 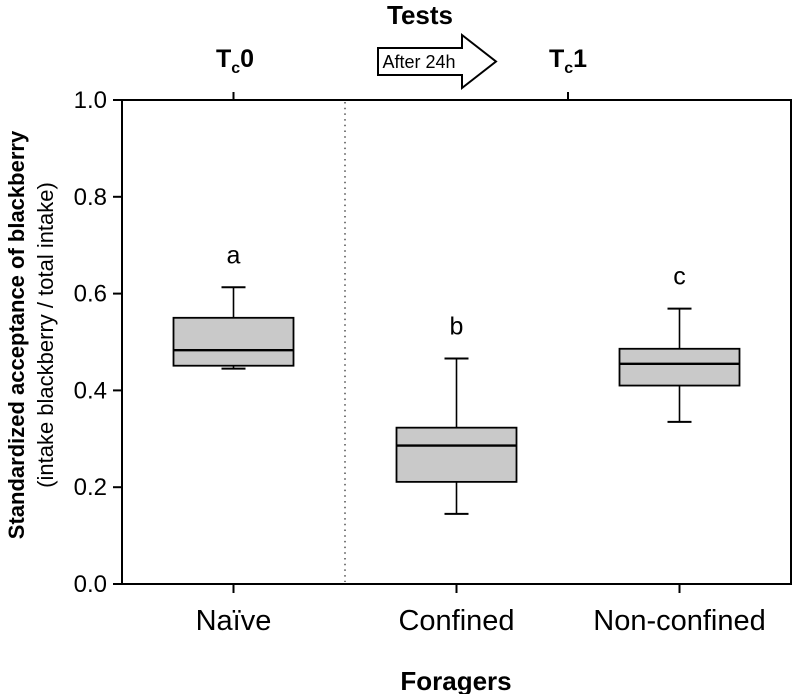 I want to click on y-tick-label: 0.2, so click(x=90, y=487).